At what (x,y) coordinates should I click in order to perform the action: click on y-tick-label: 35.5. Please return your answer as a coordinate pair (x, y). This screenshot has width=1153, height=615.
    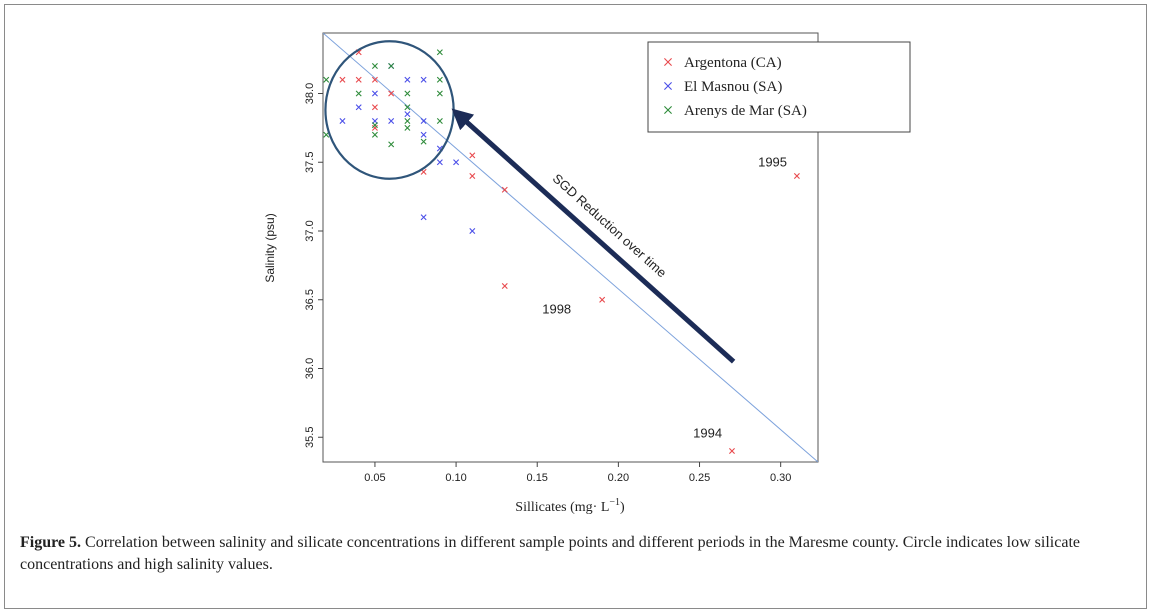
    Looking at the image, I should click on (310, 437).